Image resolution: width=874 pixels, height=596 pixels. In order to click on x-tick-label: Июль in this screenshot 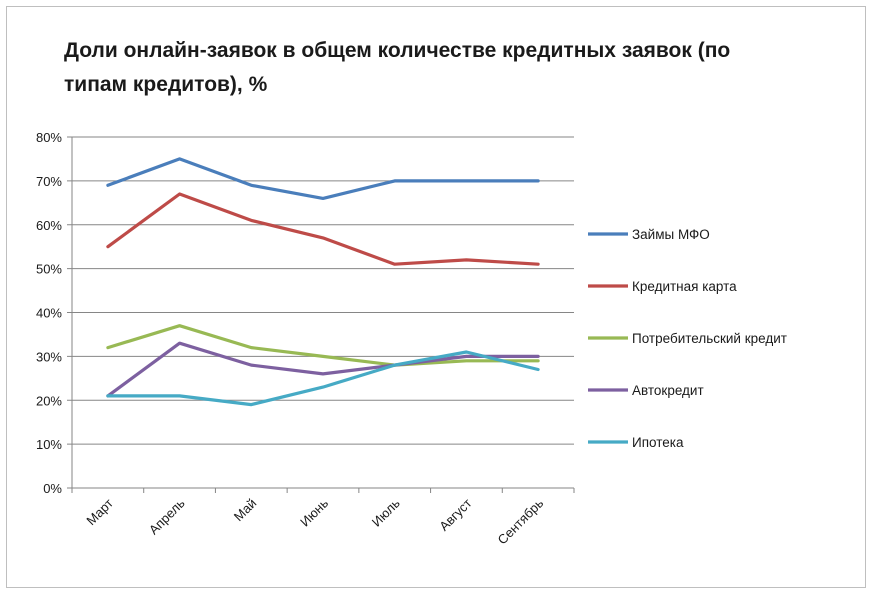, I will do `click(386, 512)`.